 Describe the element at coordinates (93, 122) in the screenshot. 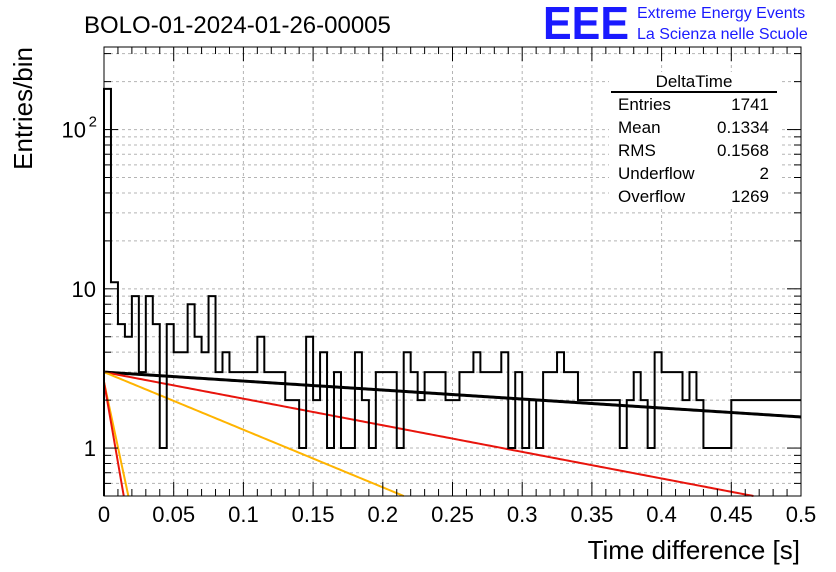

I see `y-tick-label-exponent: 2` at that location.